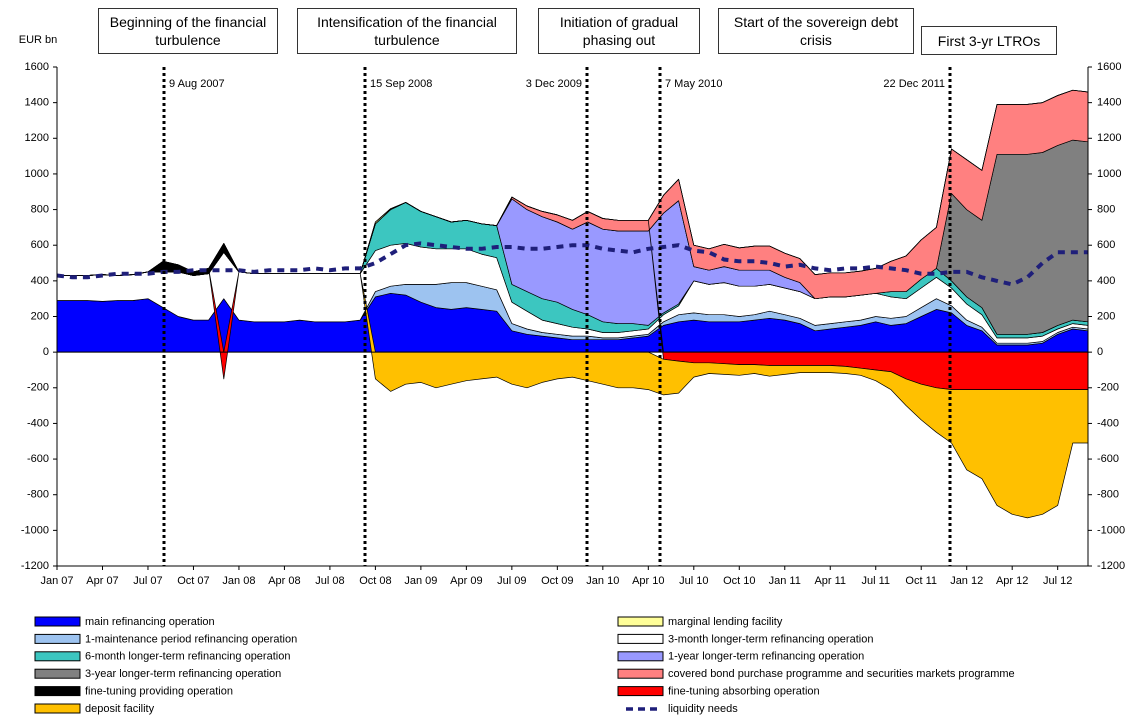 This screenshot has height=722, width=1137. I want to click on legend-label: deposit facility, so click(120, 709).